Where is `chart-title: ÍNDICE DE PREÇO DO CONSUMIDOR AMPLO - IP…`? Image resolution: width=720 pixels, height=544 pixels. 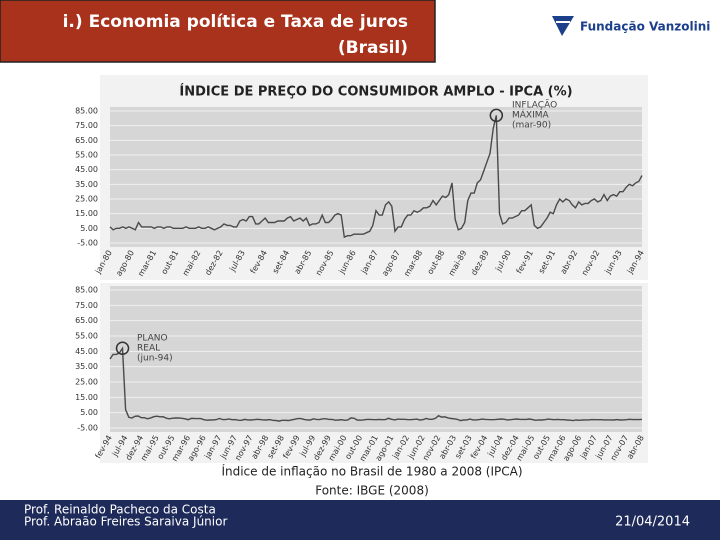
chart-title: ÍNDICE DE PREÇO DO CONSUMIDOR AMPLO - IP… is located at coordinates (375, 92).